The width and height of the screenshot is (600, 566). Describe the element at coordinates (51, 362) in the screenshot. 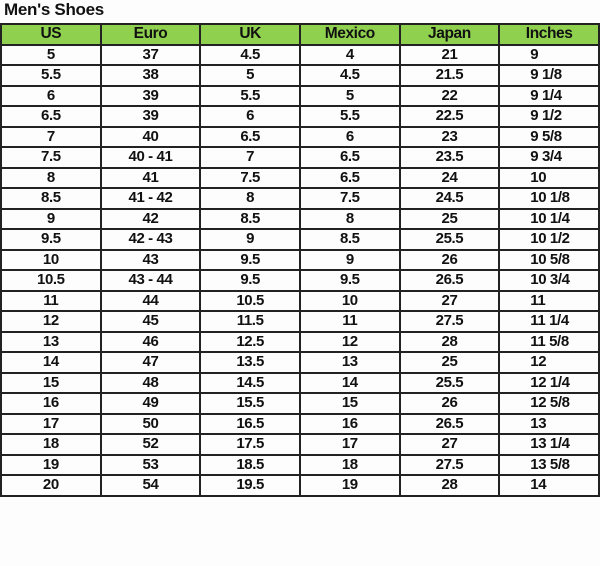

I see `cell-us: 14` at that location.